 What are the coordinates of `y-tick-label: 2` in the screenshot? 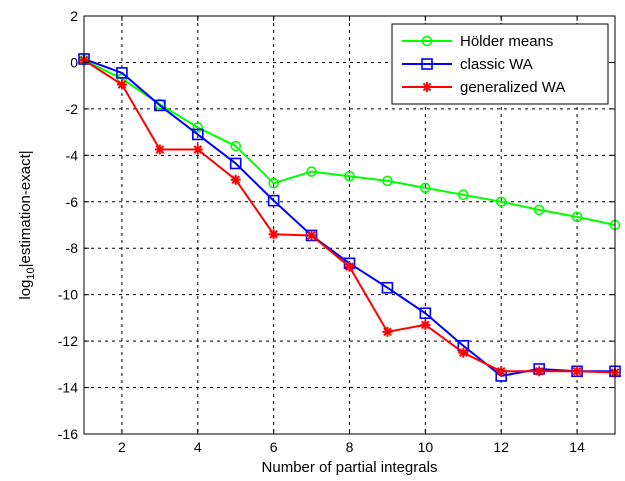 It's located at (74, 16).